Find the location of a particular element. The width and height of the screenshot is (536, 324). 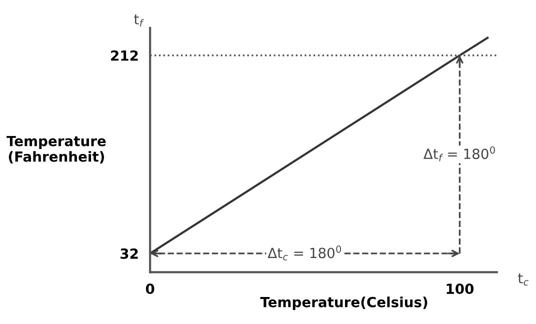

y-axis-title: Temperature (Fahrenheit) is located at coordinates (56, 150).